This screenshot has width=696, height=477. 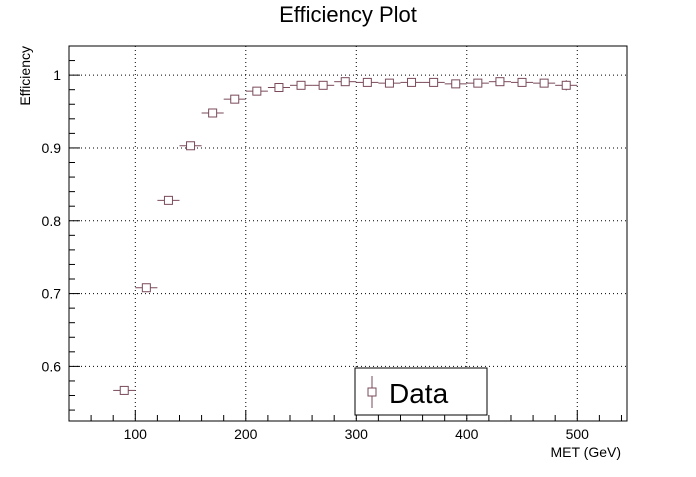 I want to click on y-axis-label: Efficiency, so click(x=25, y=76).